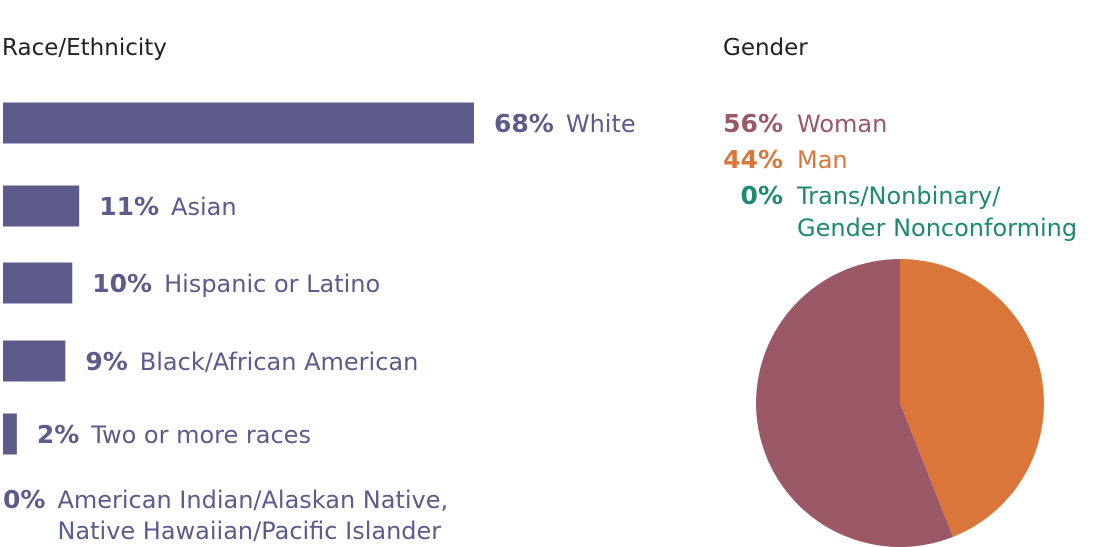 This screenshot has width=1100, height=547. What do you see at coordinates (272, 284) in the screenshot?
I see `bar-category-label-2: Hispanic or Latino` at bounding box center [272, 284].